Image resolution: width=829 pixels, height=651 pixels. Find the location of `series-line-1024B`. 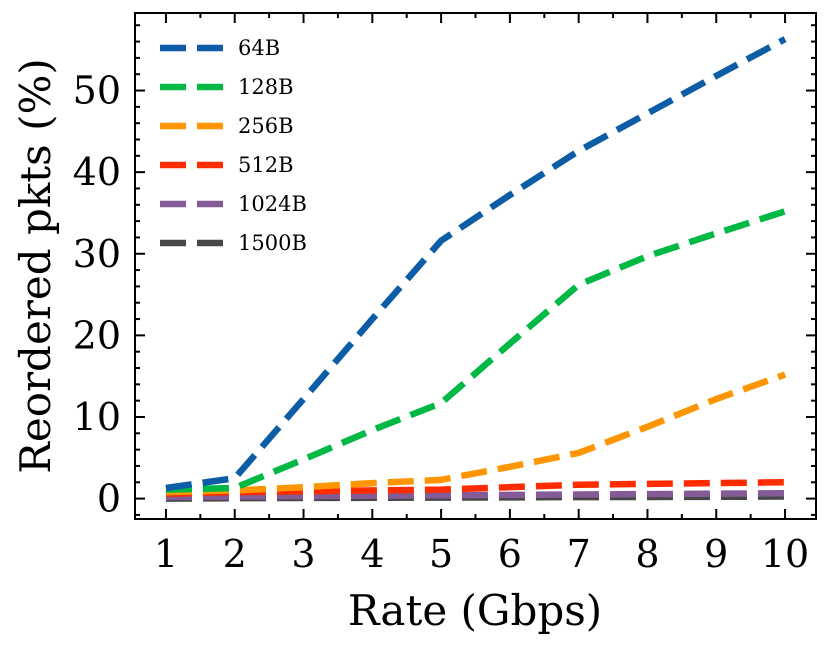

series-line-1024B is located at coordinates (475, 495).